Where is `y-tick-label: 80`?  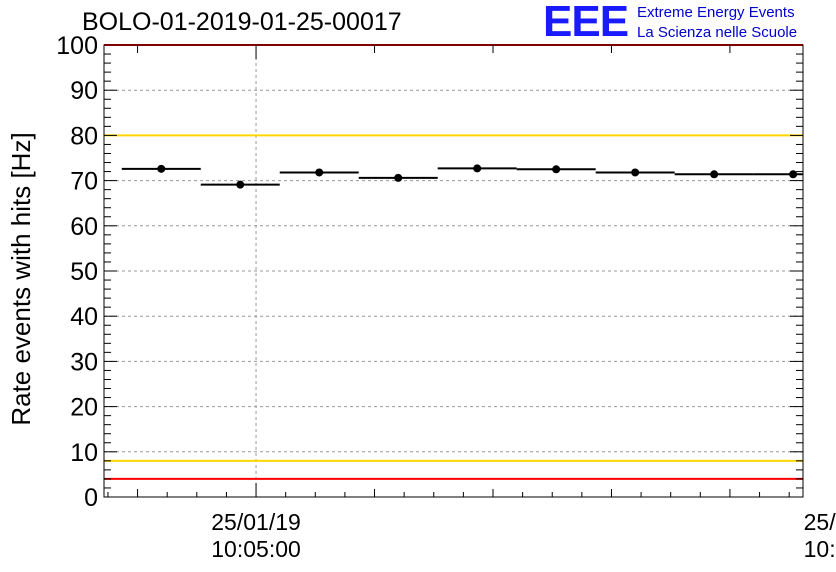 y-tick-label: 80 is located at coordinates (84, 136).